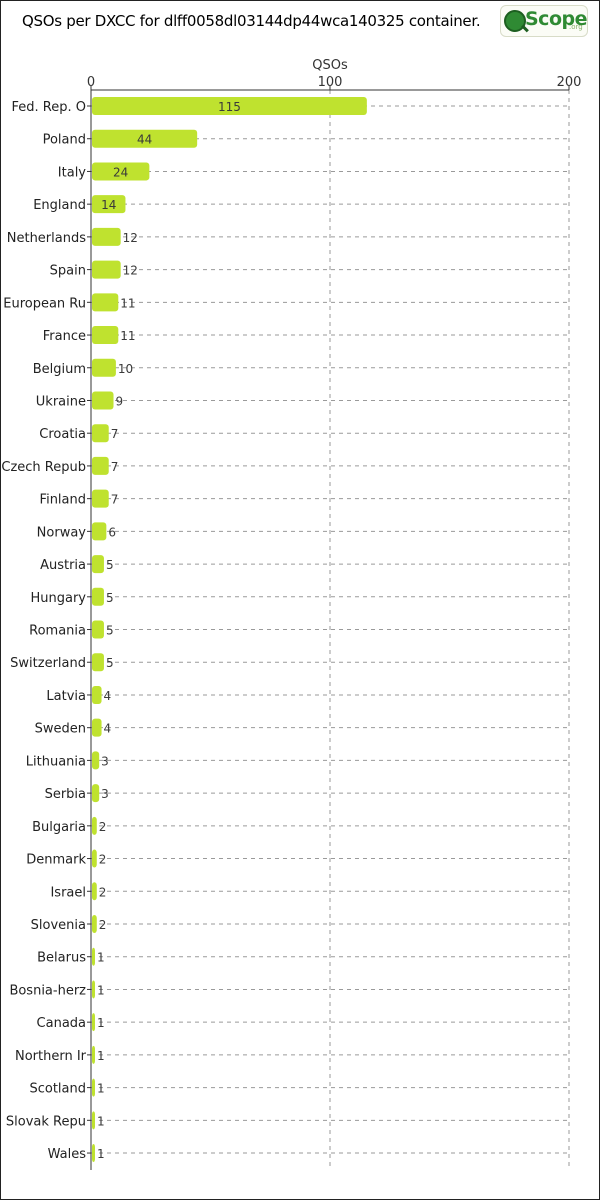 The width and height of the screenshot is (600, 1200). I want to click on qscope-logo: Scope .org, so click(544, 21).